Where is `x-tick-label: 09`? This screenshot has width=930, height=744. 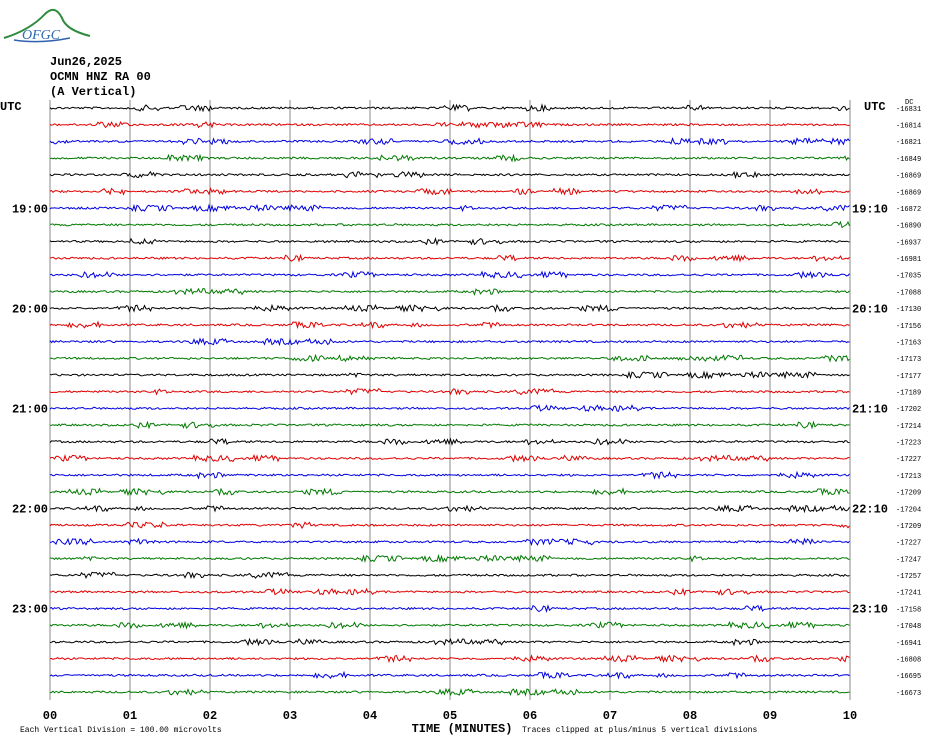 x-tick-label: 09 is located at coordinates (770, 716).